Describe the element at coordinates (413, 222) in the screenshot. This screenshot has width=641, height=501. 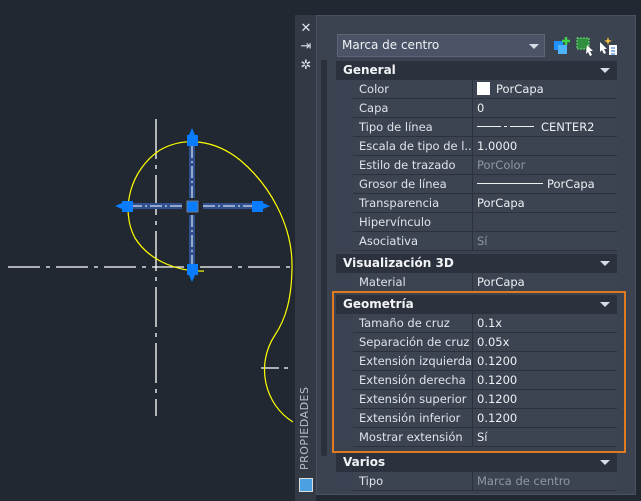
I see `property-label: Hipervínculo` at that location.